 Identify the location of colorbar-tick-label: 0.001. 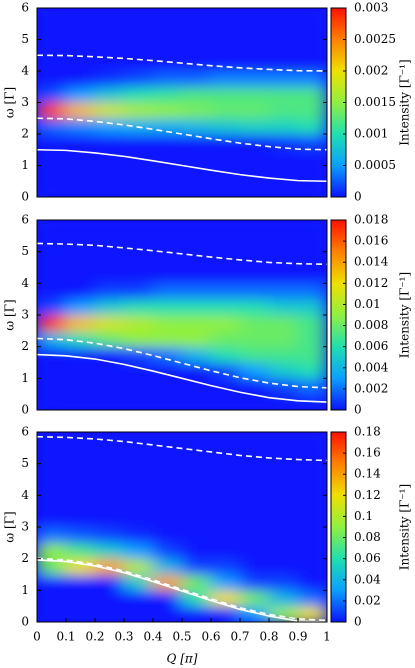
(371, 134).